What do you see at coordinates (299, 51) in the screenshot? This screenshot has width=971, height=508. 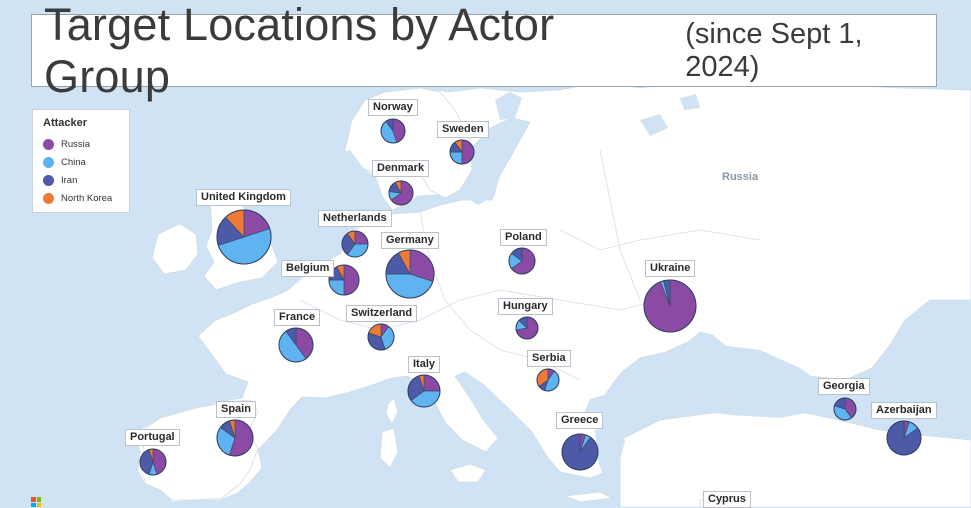 I see `page-title: Target Locations by Actor Group` at bounding box center [299, 51].